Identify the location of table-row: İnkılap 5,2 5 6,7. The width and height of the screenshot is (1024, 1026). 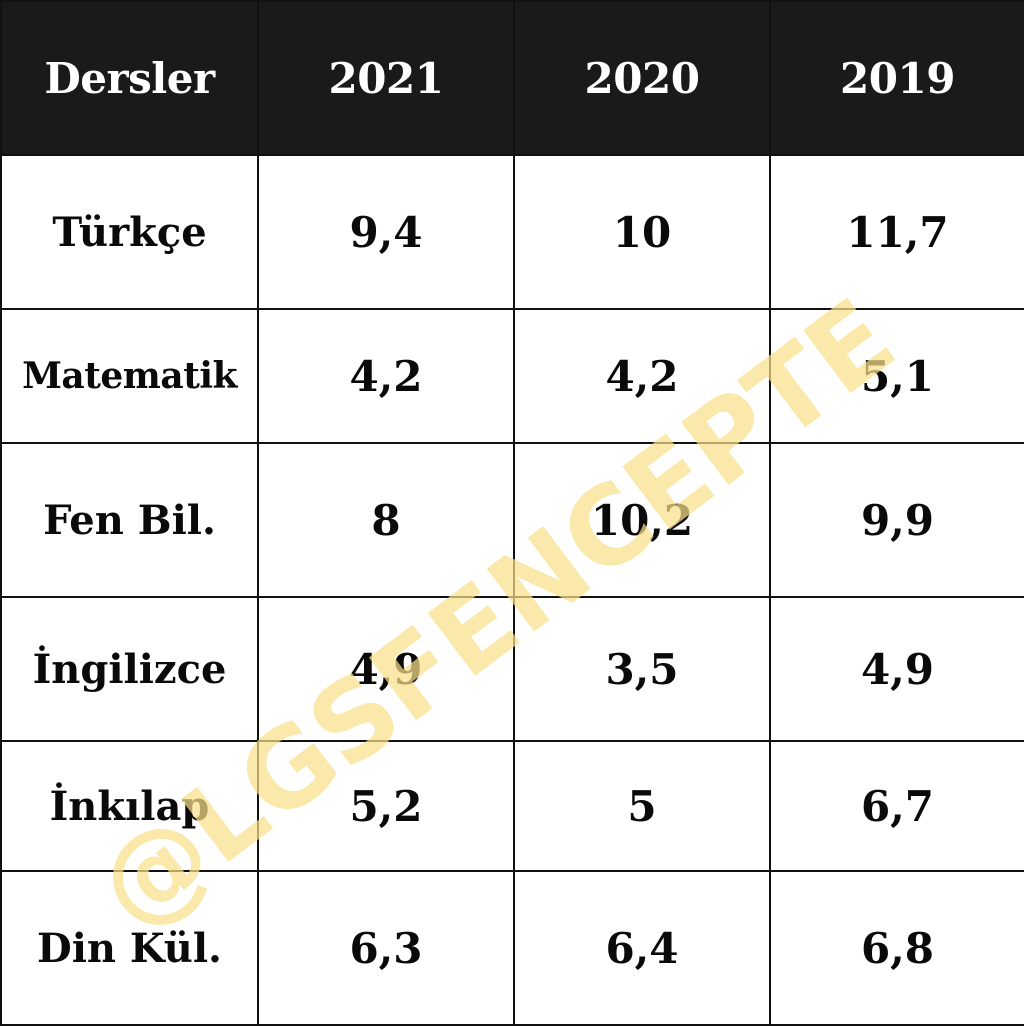
(512, 806).